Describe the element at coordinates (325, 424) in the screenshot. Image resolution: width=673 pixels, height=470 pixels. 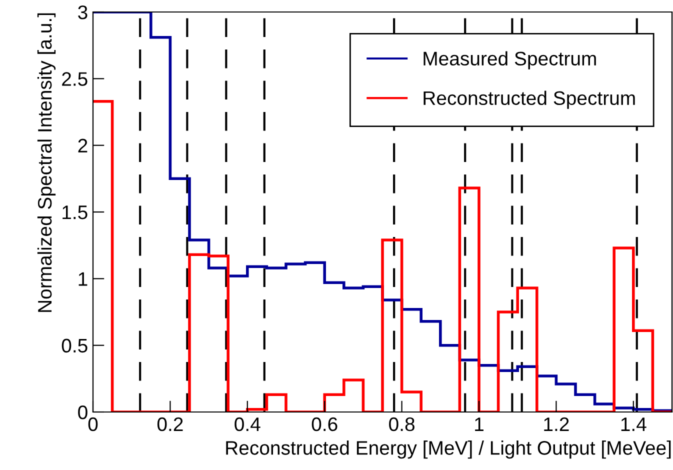
I see `x-tick-label: 0.6` at that location.